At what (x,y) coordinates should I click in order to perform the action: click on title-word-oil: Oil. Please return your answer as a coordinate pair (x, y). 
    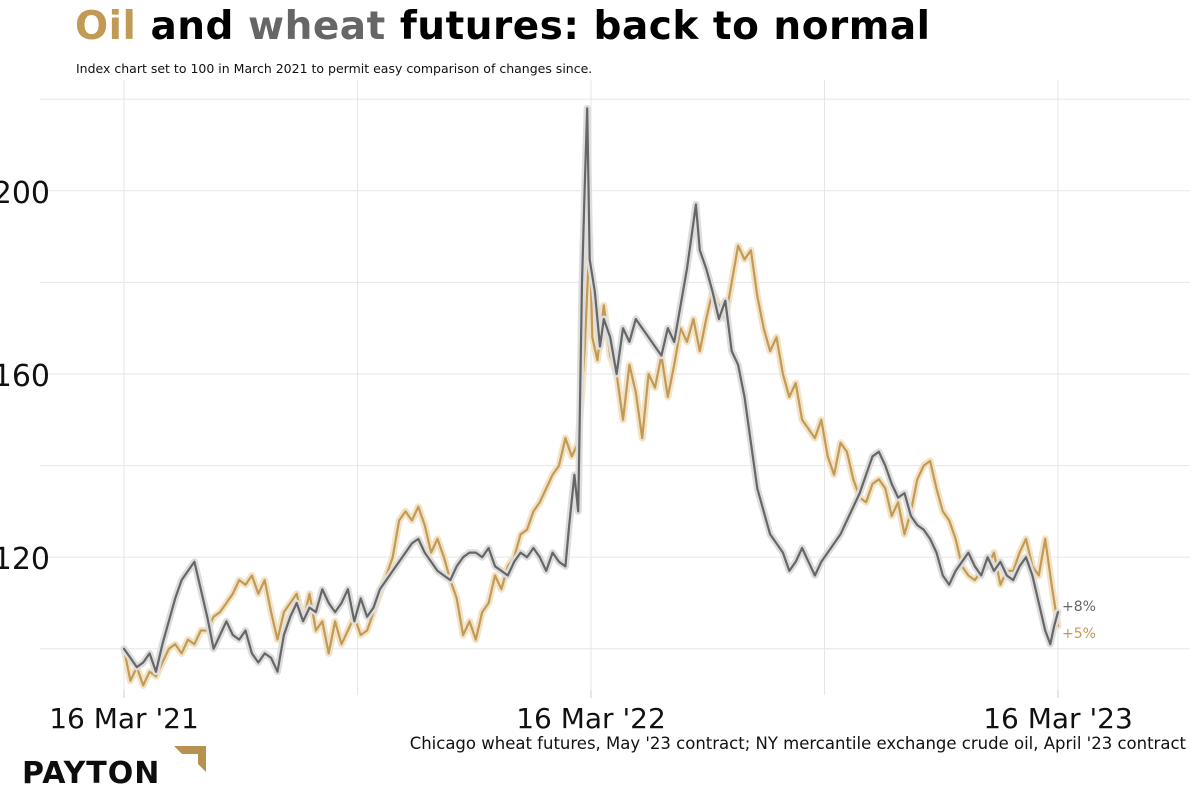
    Looking at the image, I should click on (106, 26).